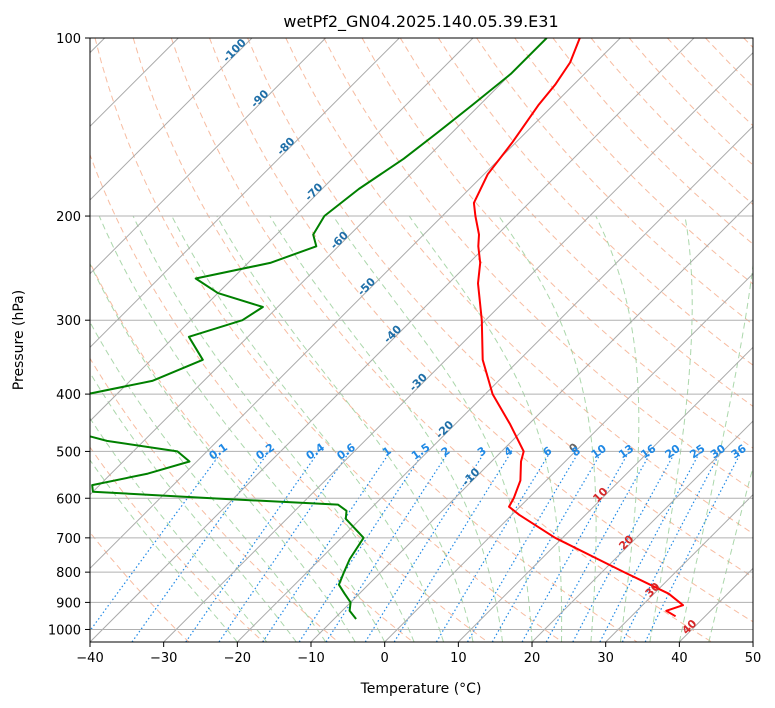  What do you see at coordinates (68, 321) in the screenshot?
I see `y-tick-label: 300` at bounding box center [68, 321].